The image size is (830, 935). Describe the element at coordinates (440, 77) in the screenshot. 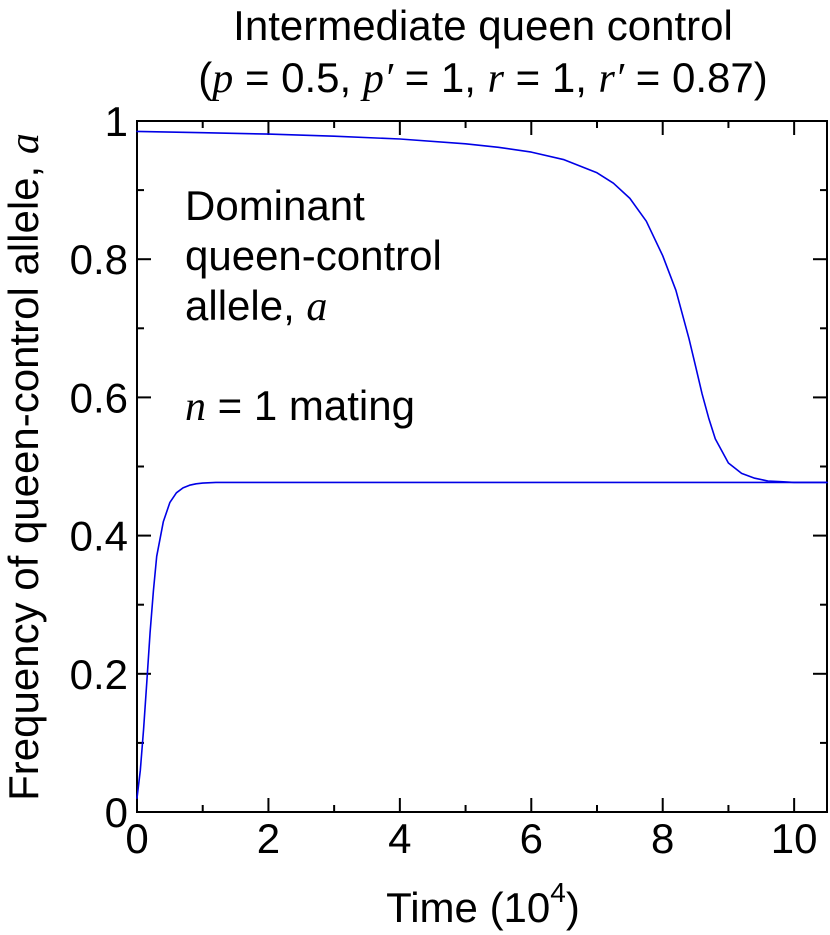

I see `title-eq-pprime: = 1,` at that location.